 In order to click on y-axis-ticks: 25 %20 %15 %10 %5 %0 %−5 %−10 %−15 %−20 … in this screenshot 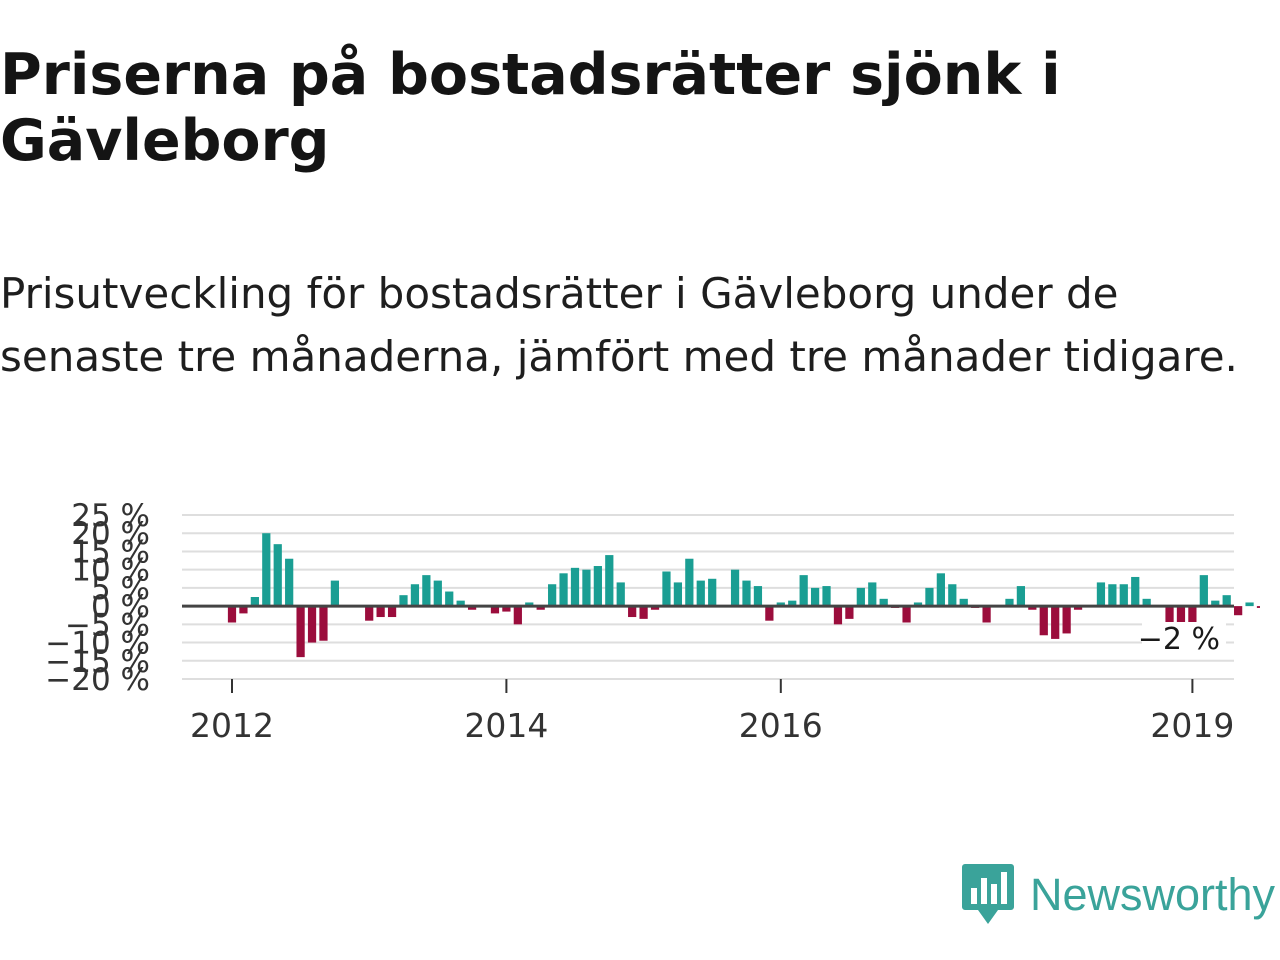, I will do `click(97, 598)`.